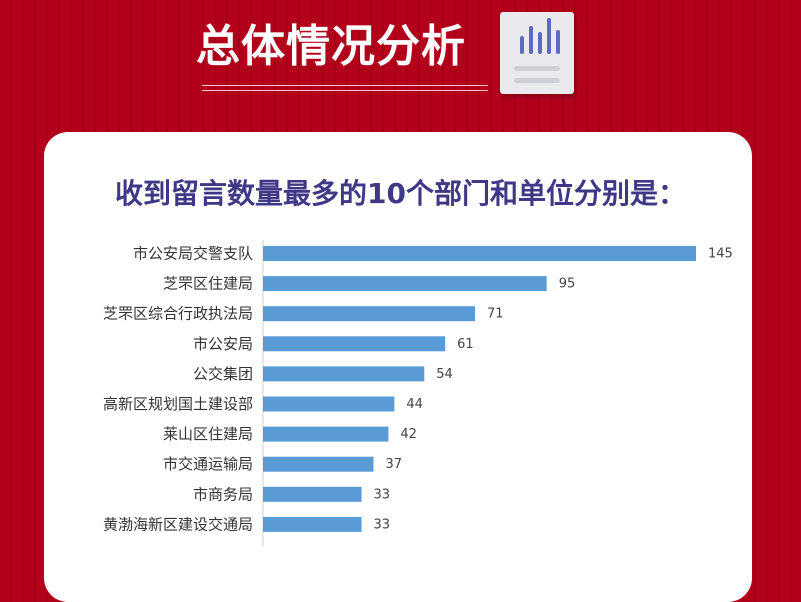 The width and height of the screenshot is (801, 602). Describe the element at coordinates (537, 53) in the screenshot. I see `bar-chart-document-icon` at that location.